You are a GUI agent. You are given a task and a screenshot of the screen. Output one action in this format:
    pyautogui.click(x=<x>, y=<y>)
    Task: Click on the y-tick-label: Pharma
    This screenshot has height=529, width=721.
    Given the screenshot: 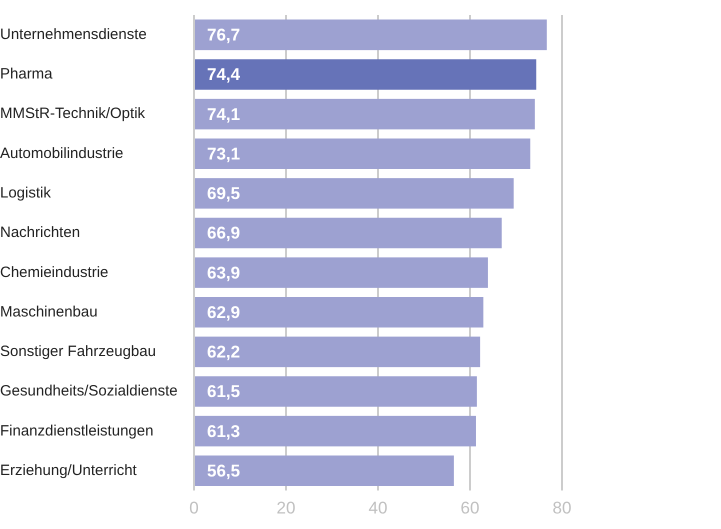 What is the action you would take?
    pyautogui.click(x=27, y=74)
    